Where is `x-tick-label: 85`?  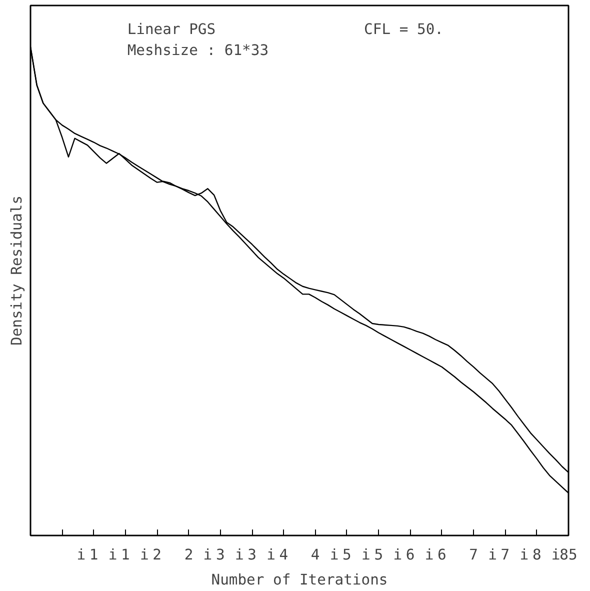 x-tick-label: 85 is located at coordinates (569, 555).